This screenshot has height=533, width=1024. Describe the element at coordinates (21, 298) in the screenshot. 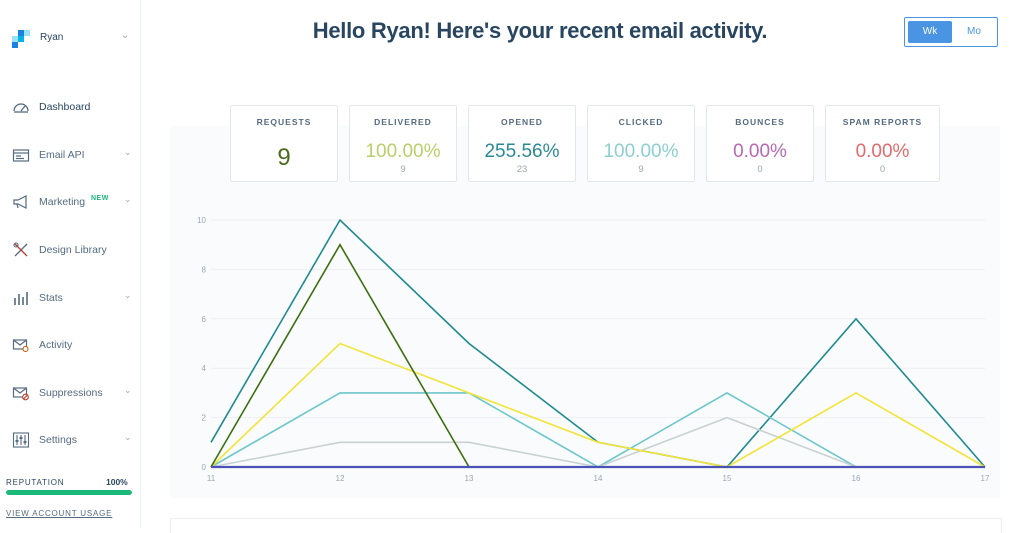

I see `bar-stats-icon` at that location.